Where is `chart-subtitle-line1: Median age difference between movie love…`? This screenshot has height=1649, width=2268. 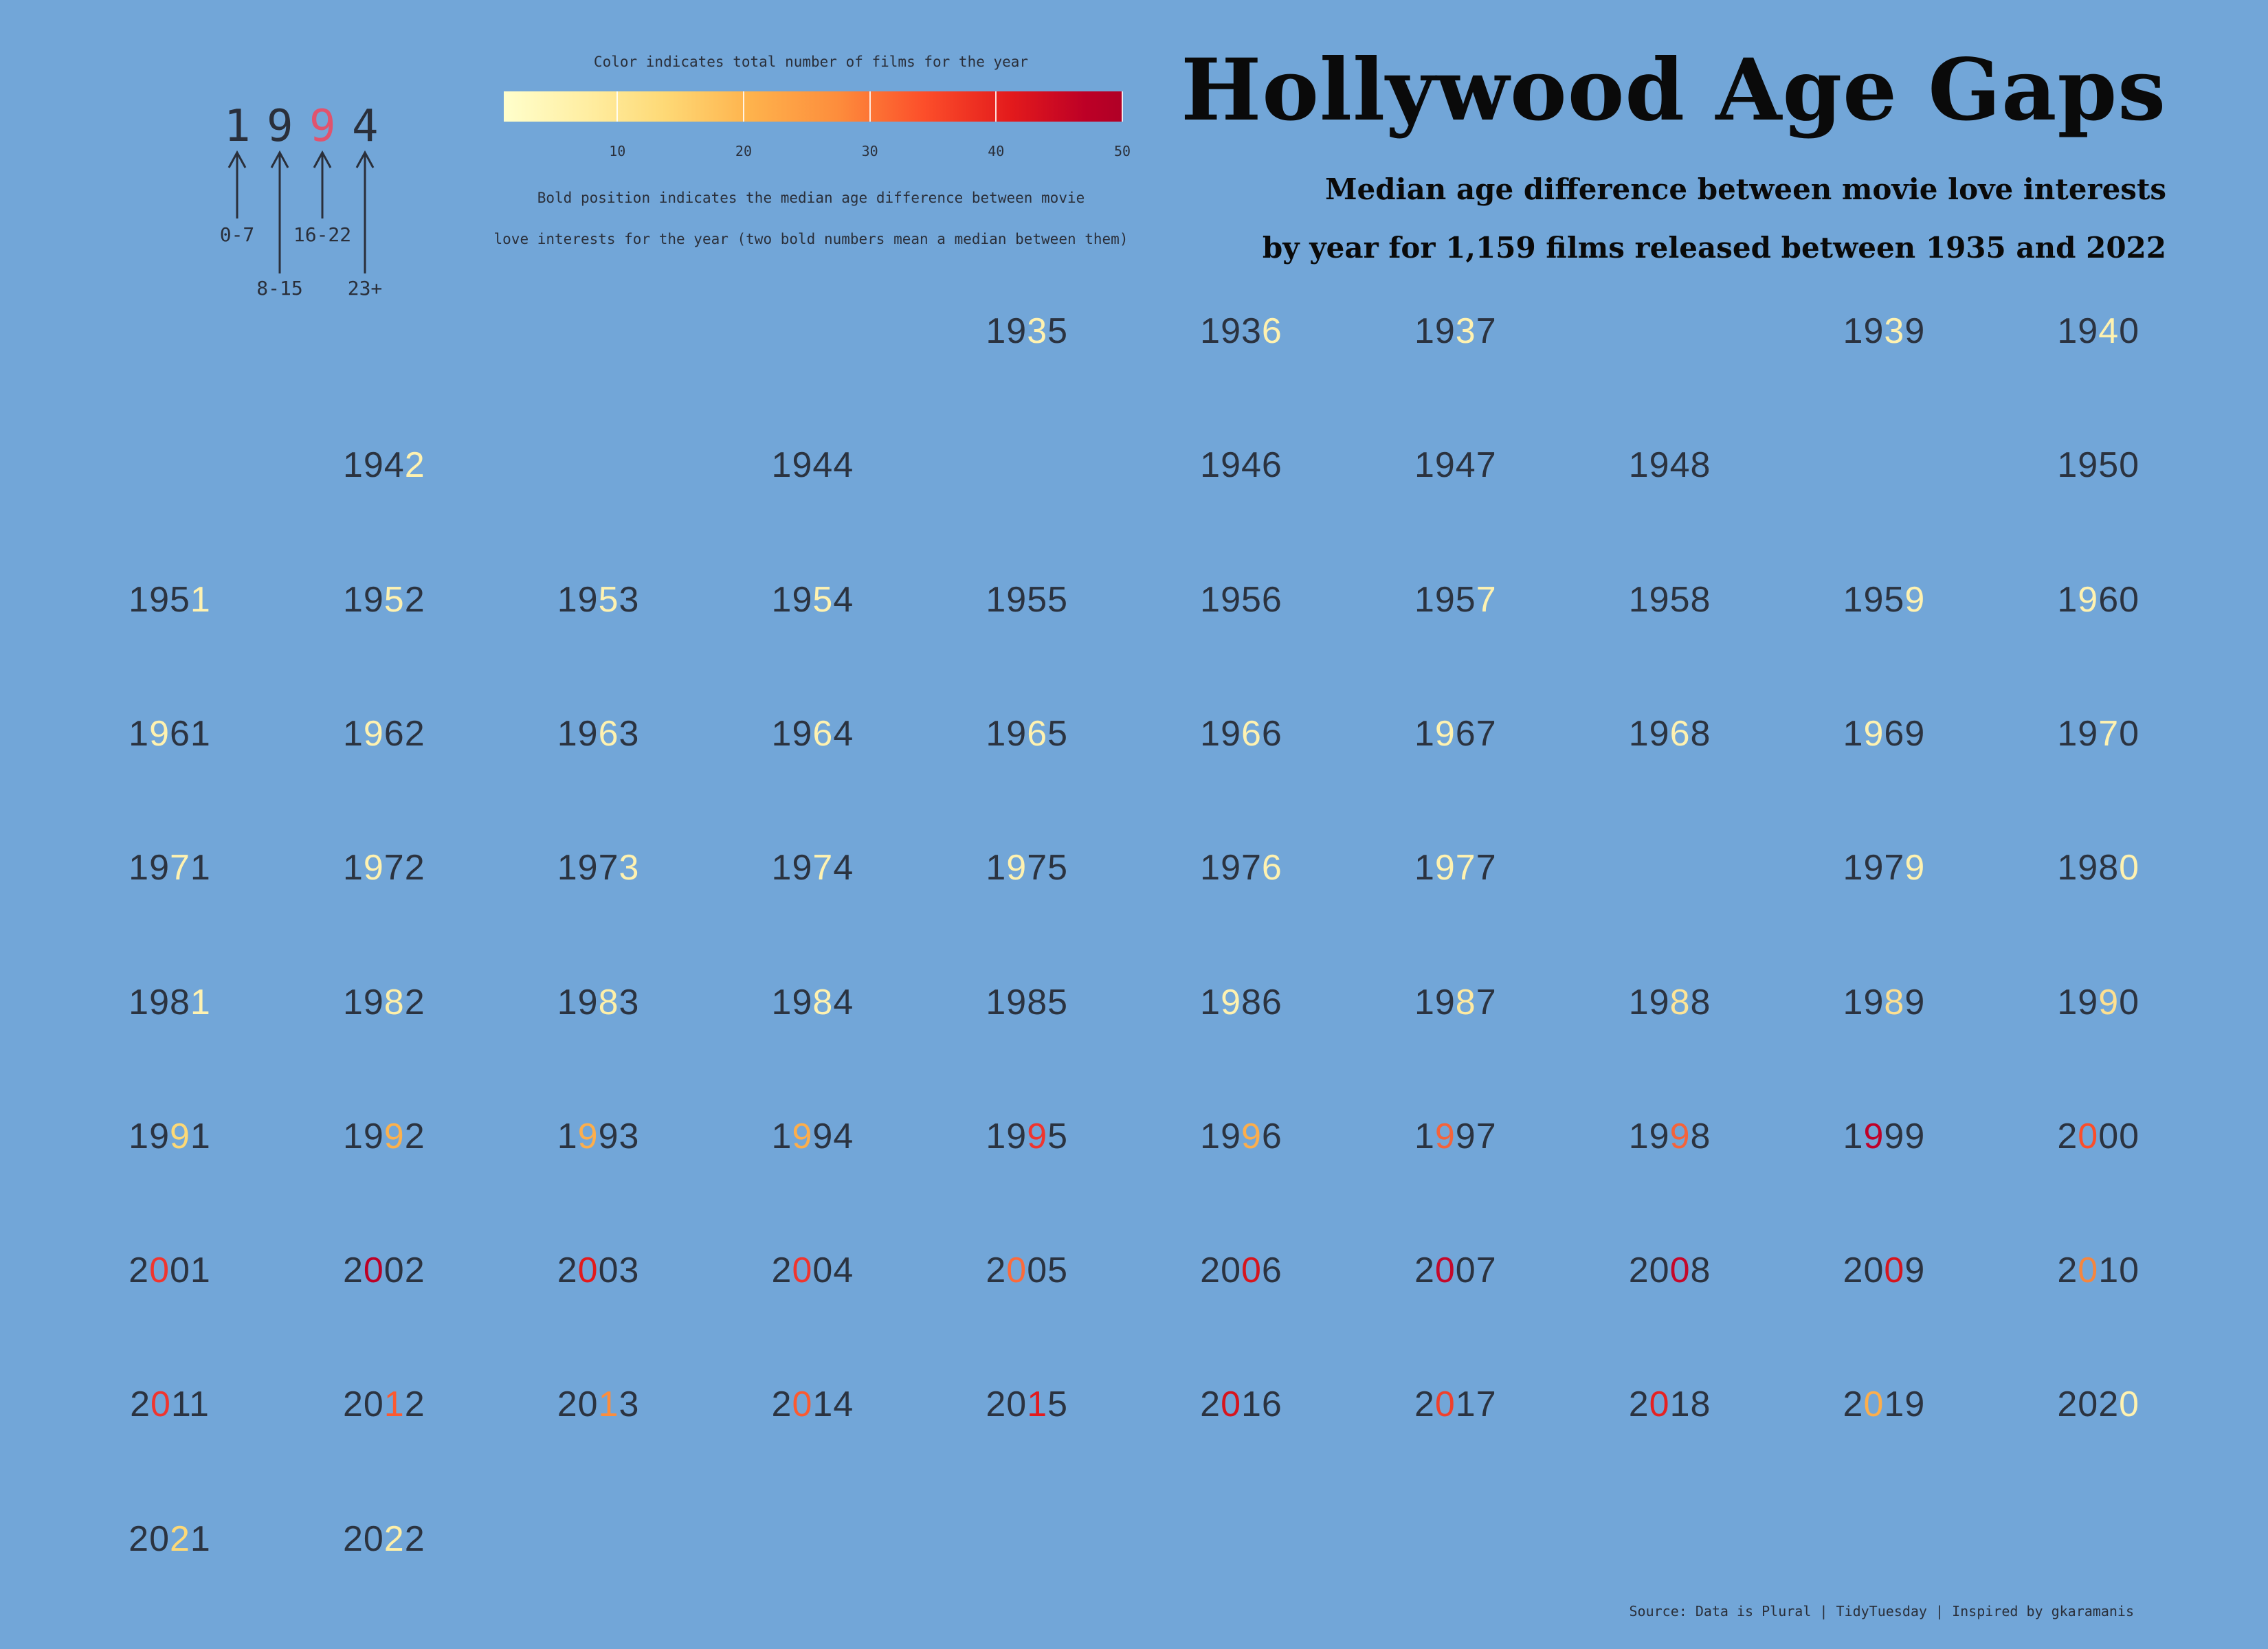 chart-subtitle-line1: Median age difference between movie love… is located at coordinates (1745, 189).